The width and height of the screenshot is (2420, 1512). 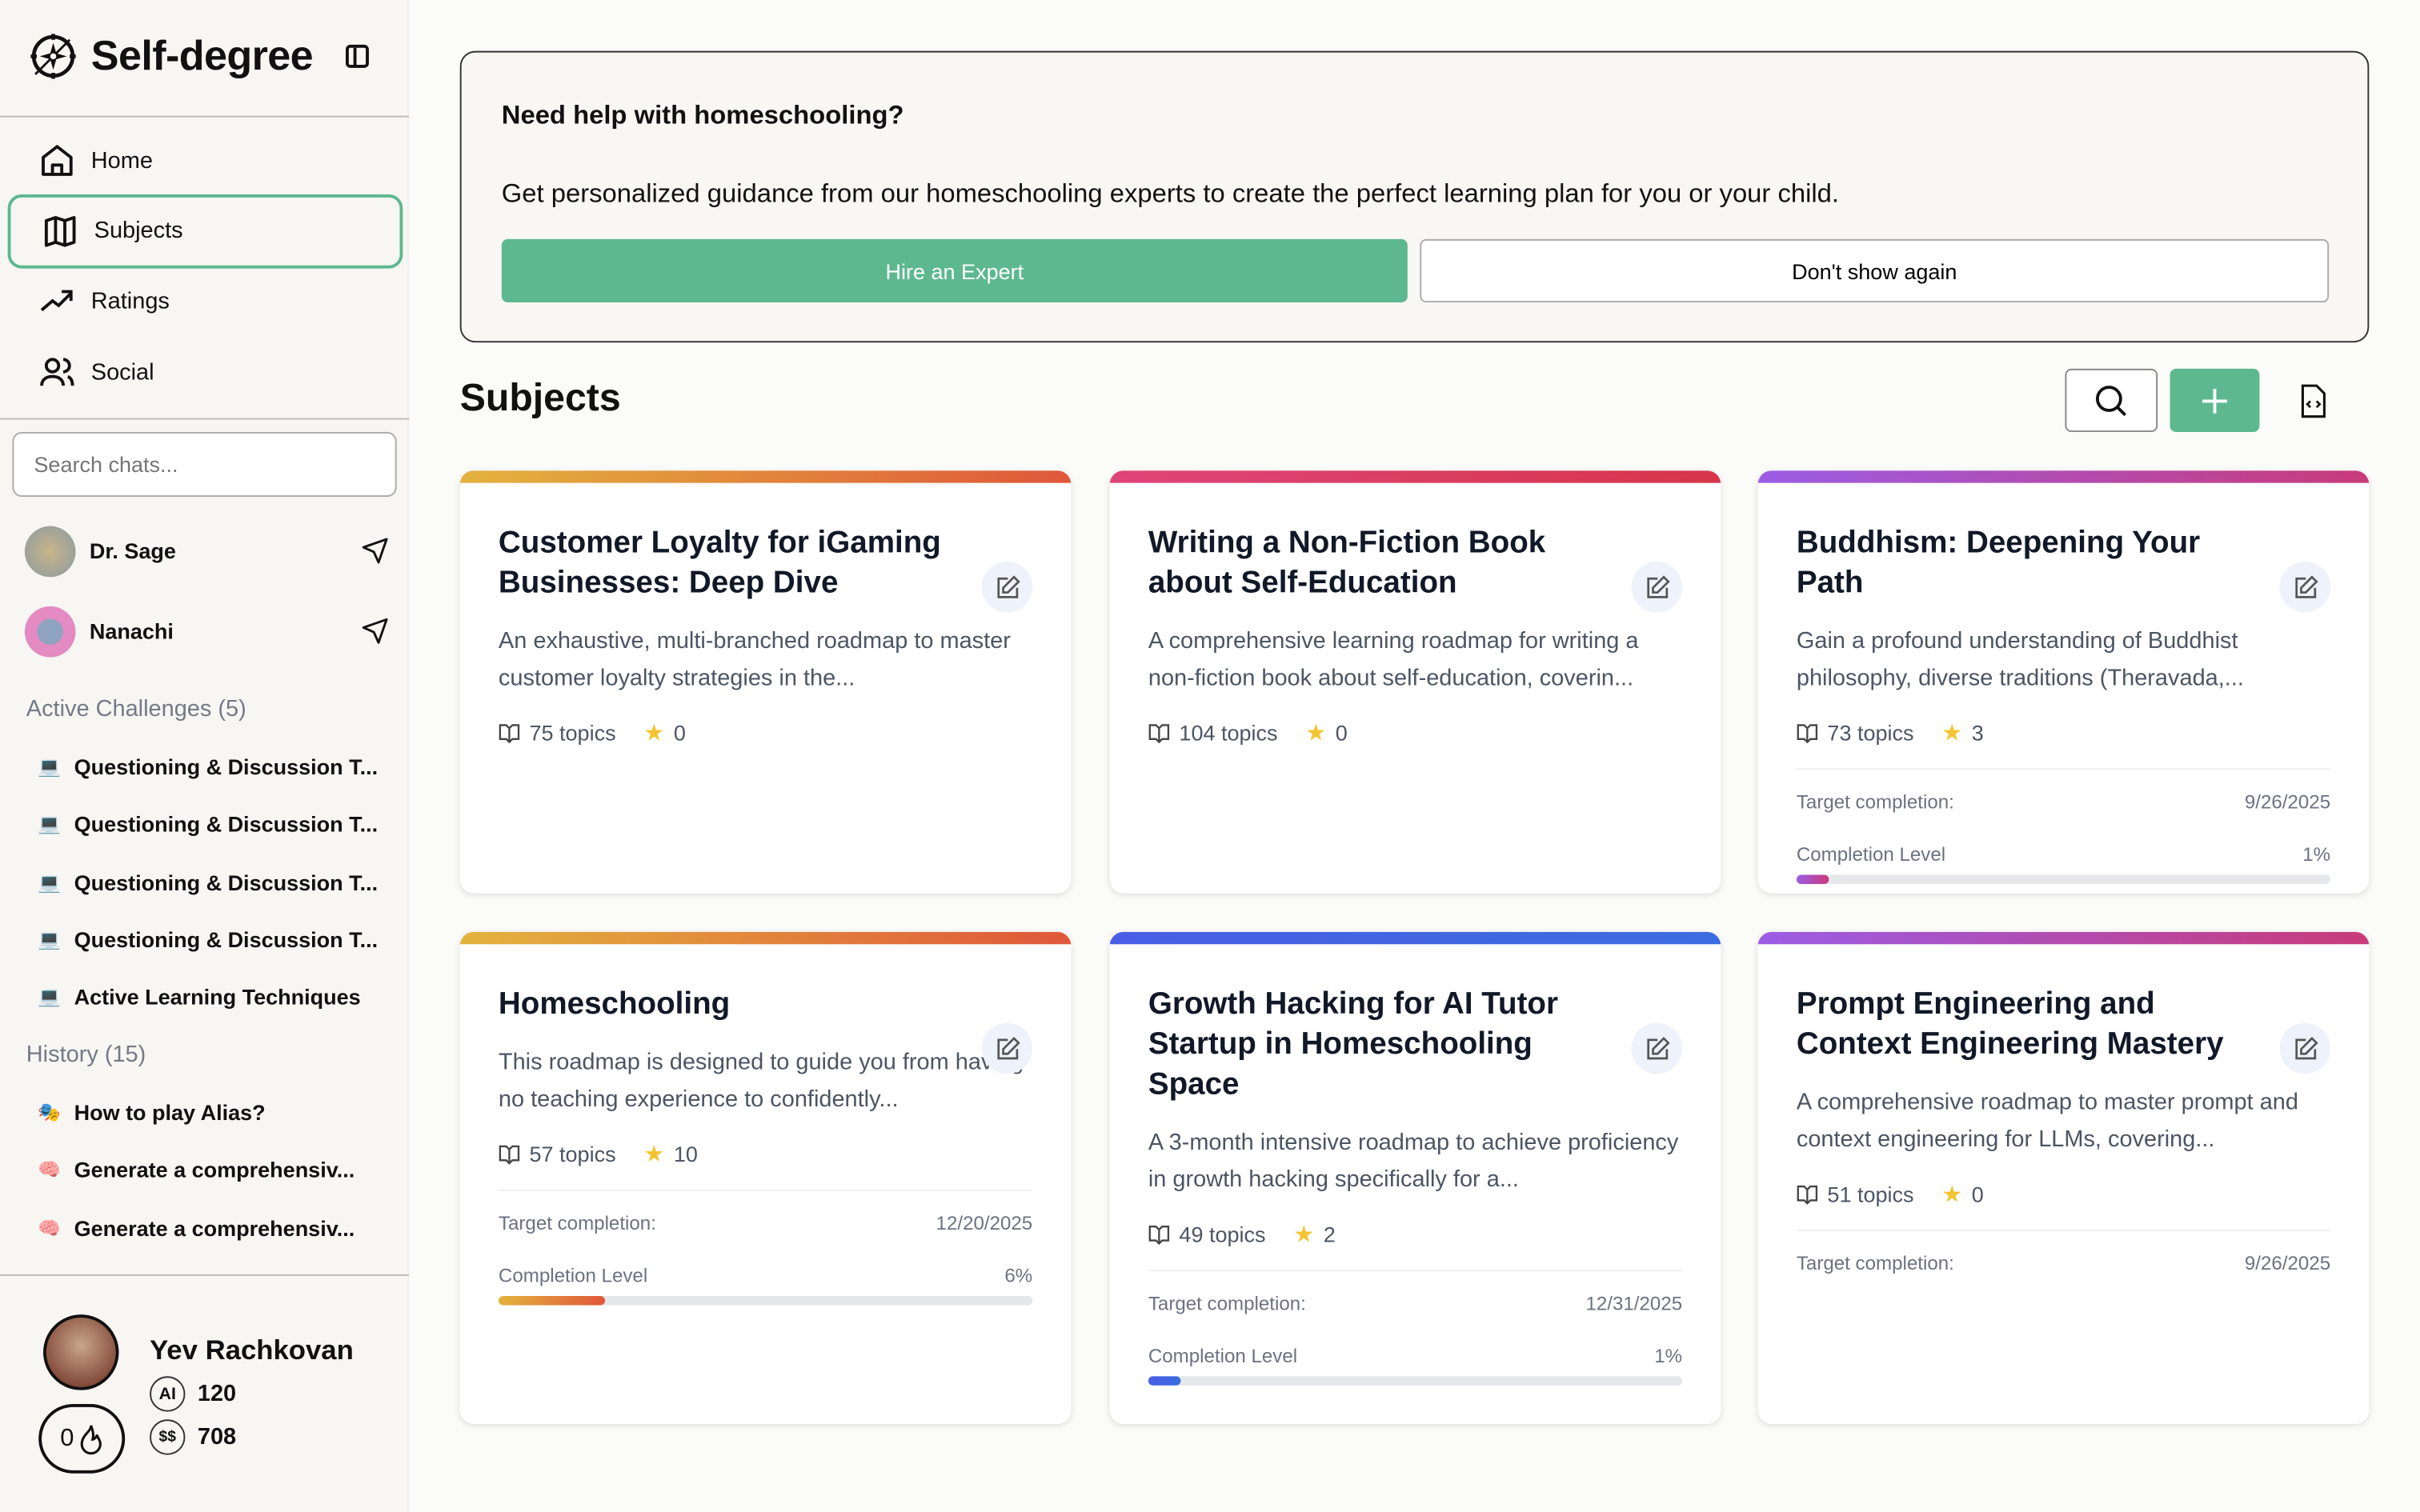 What do you see at coordinates (50, 1227) in the screenshot?
I see `chat-emoji-icon: 🧠` at bounding box center [50, 1227].